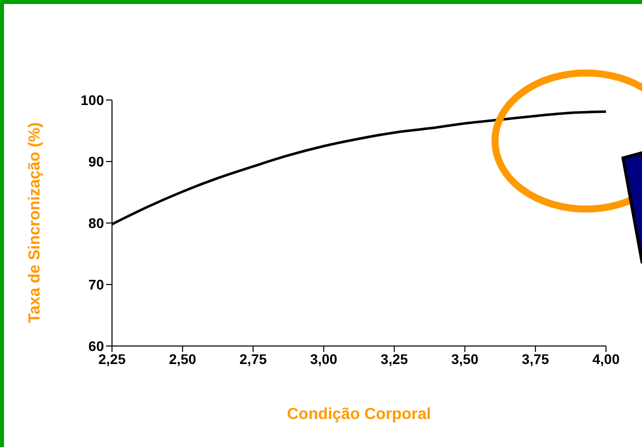 The height and width of the screenshot is (447, 642). Describe the element at coordinates (253, 358) in the screenshot. I see `x-tick-label: 2,75` at that location.